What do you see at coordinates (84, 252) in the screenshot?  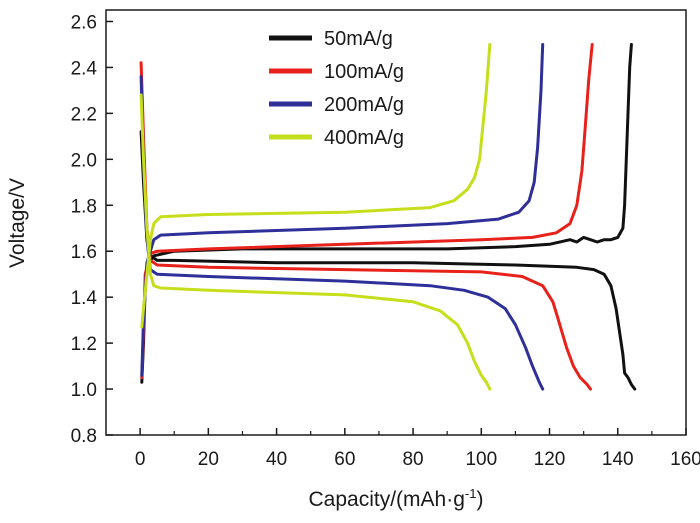 I see `y-tick-label: 1.6` at bounding box center [84, 252].